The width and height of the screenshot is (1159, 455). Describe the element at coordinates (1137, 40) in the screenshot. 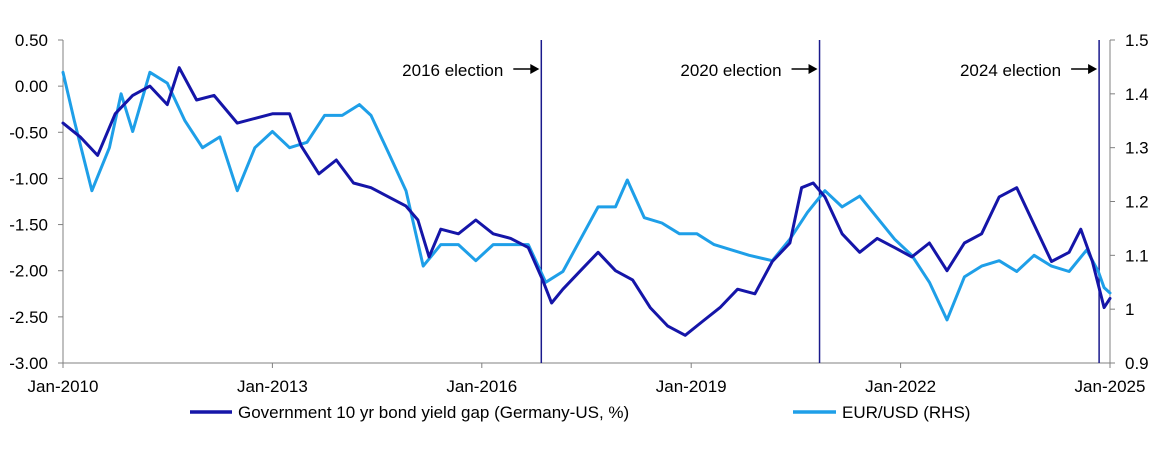

I see `y-right-tick-label: 1.5` at that location.